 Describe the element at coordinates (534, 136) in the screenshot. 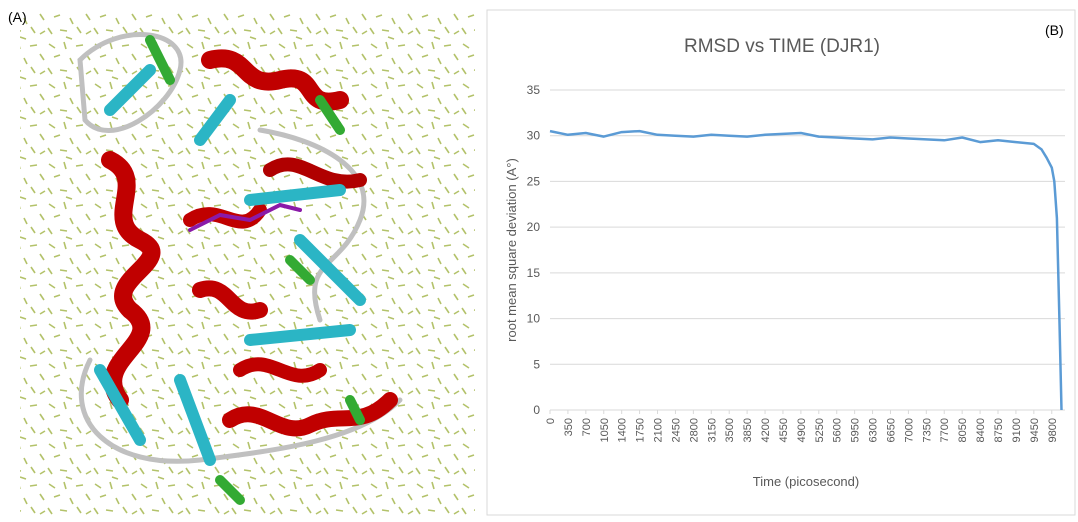

I see `y-tick-label: 30` at that location.